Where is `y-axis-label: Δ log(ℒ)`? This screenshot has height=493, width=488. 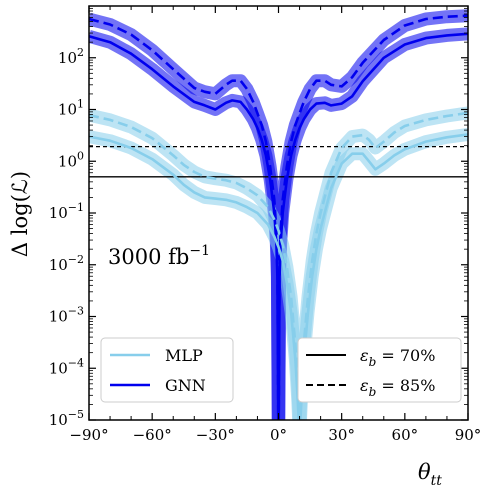 y-axis-label: Δ log(ℒ) is located at coordinates (20, 214).